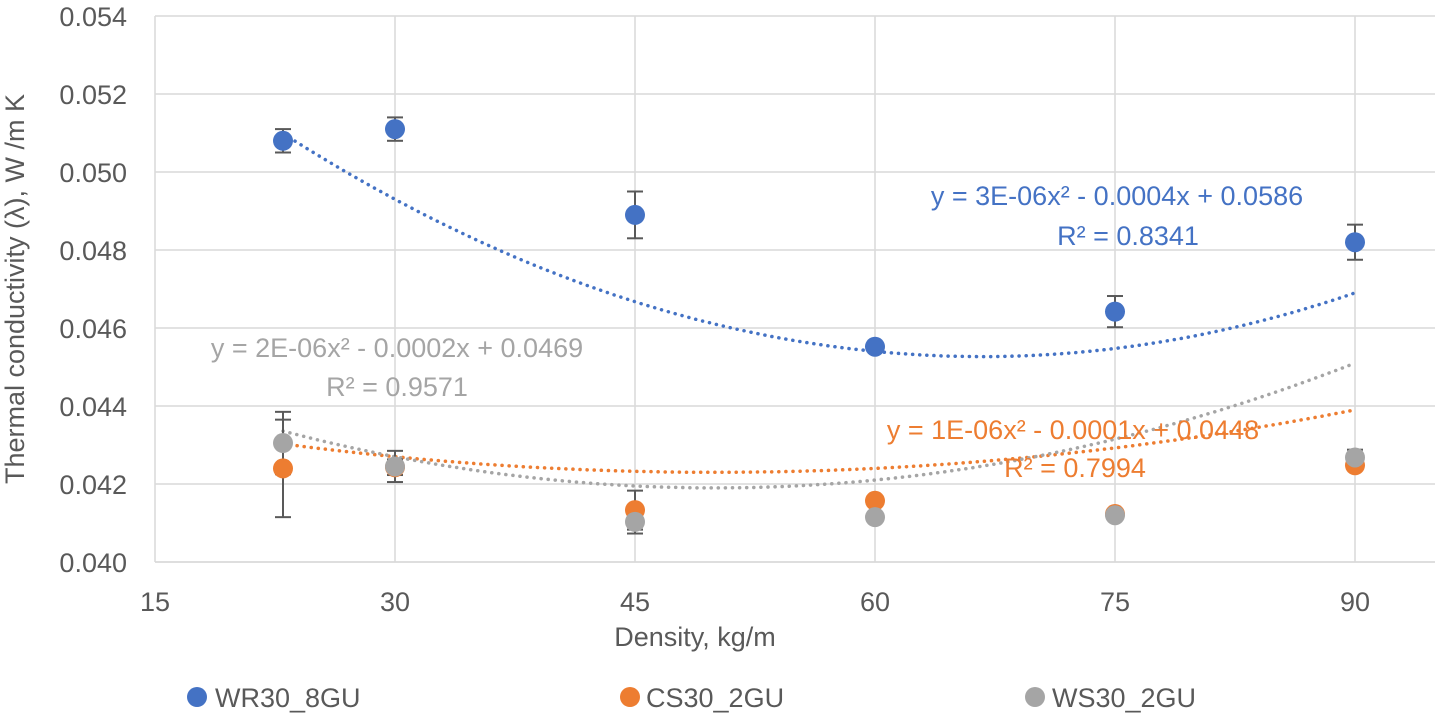  What do you see at coordinates (875, 602) in the screenshot?
I see `x-tick-label: 60` at bounding box center [875, 602].